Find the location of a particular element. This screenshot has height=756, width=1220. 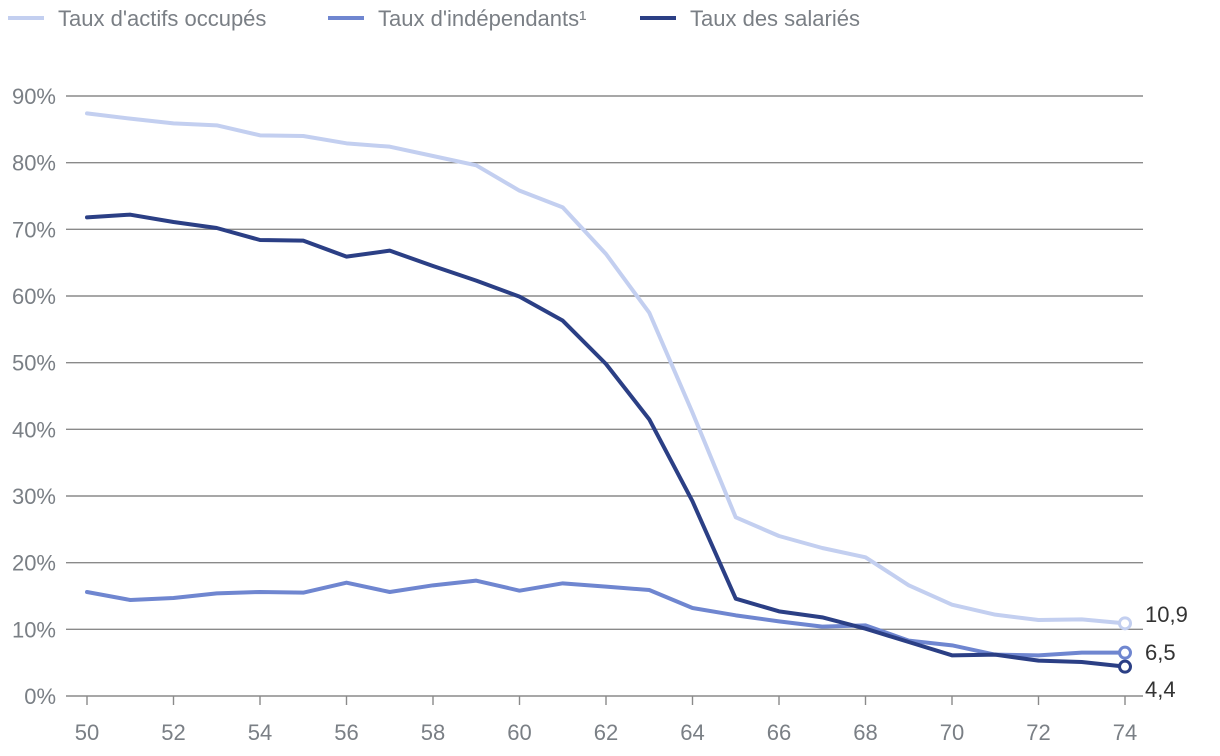

x-axis: 50 52 54 56 58 60 62 64 66 68 70 72 74 is located at coordinates (604, 720).